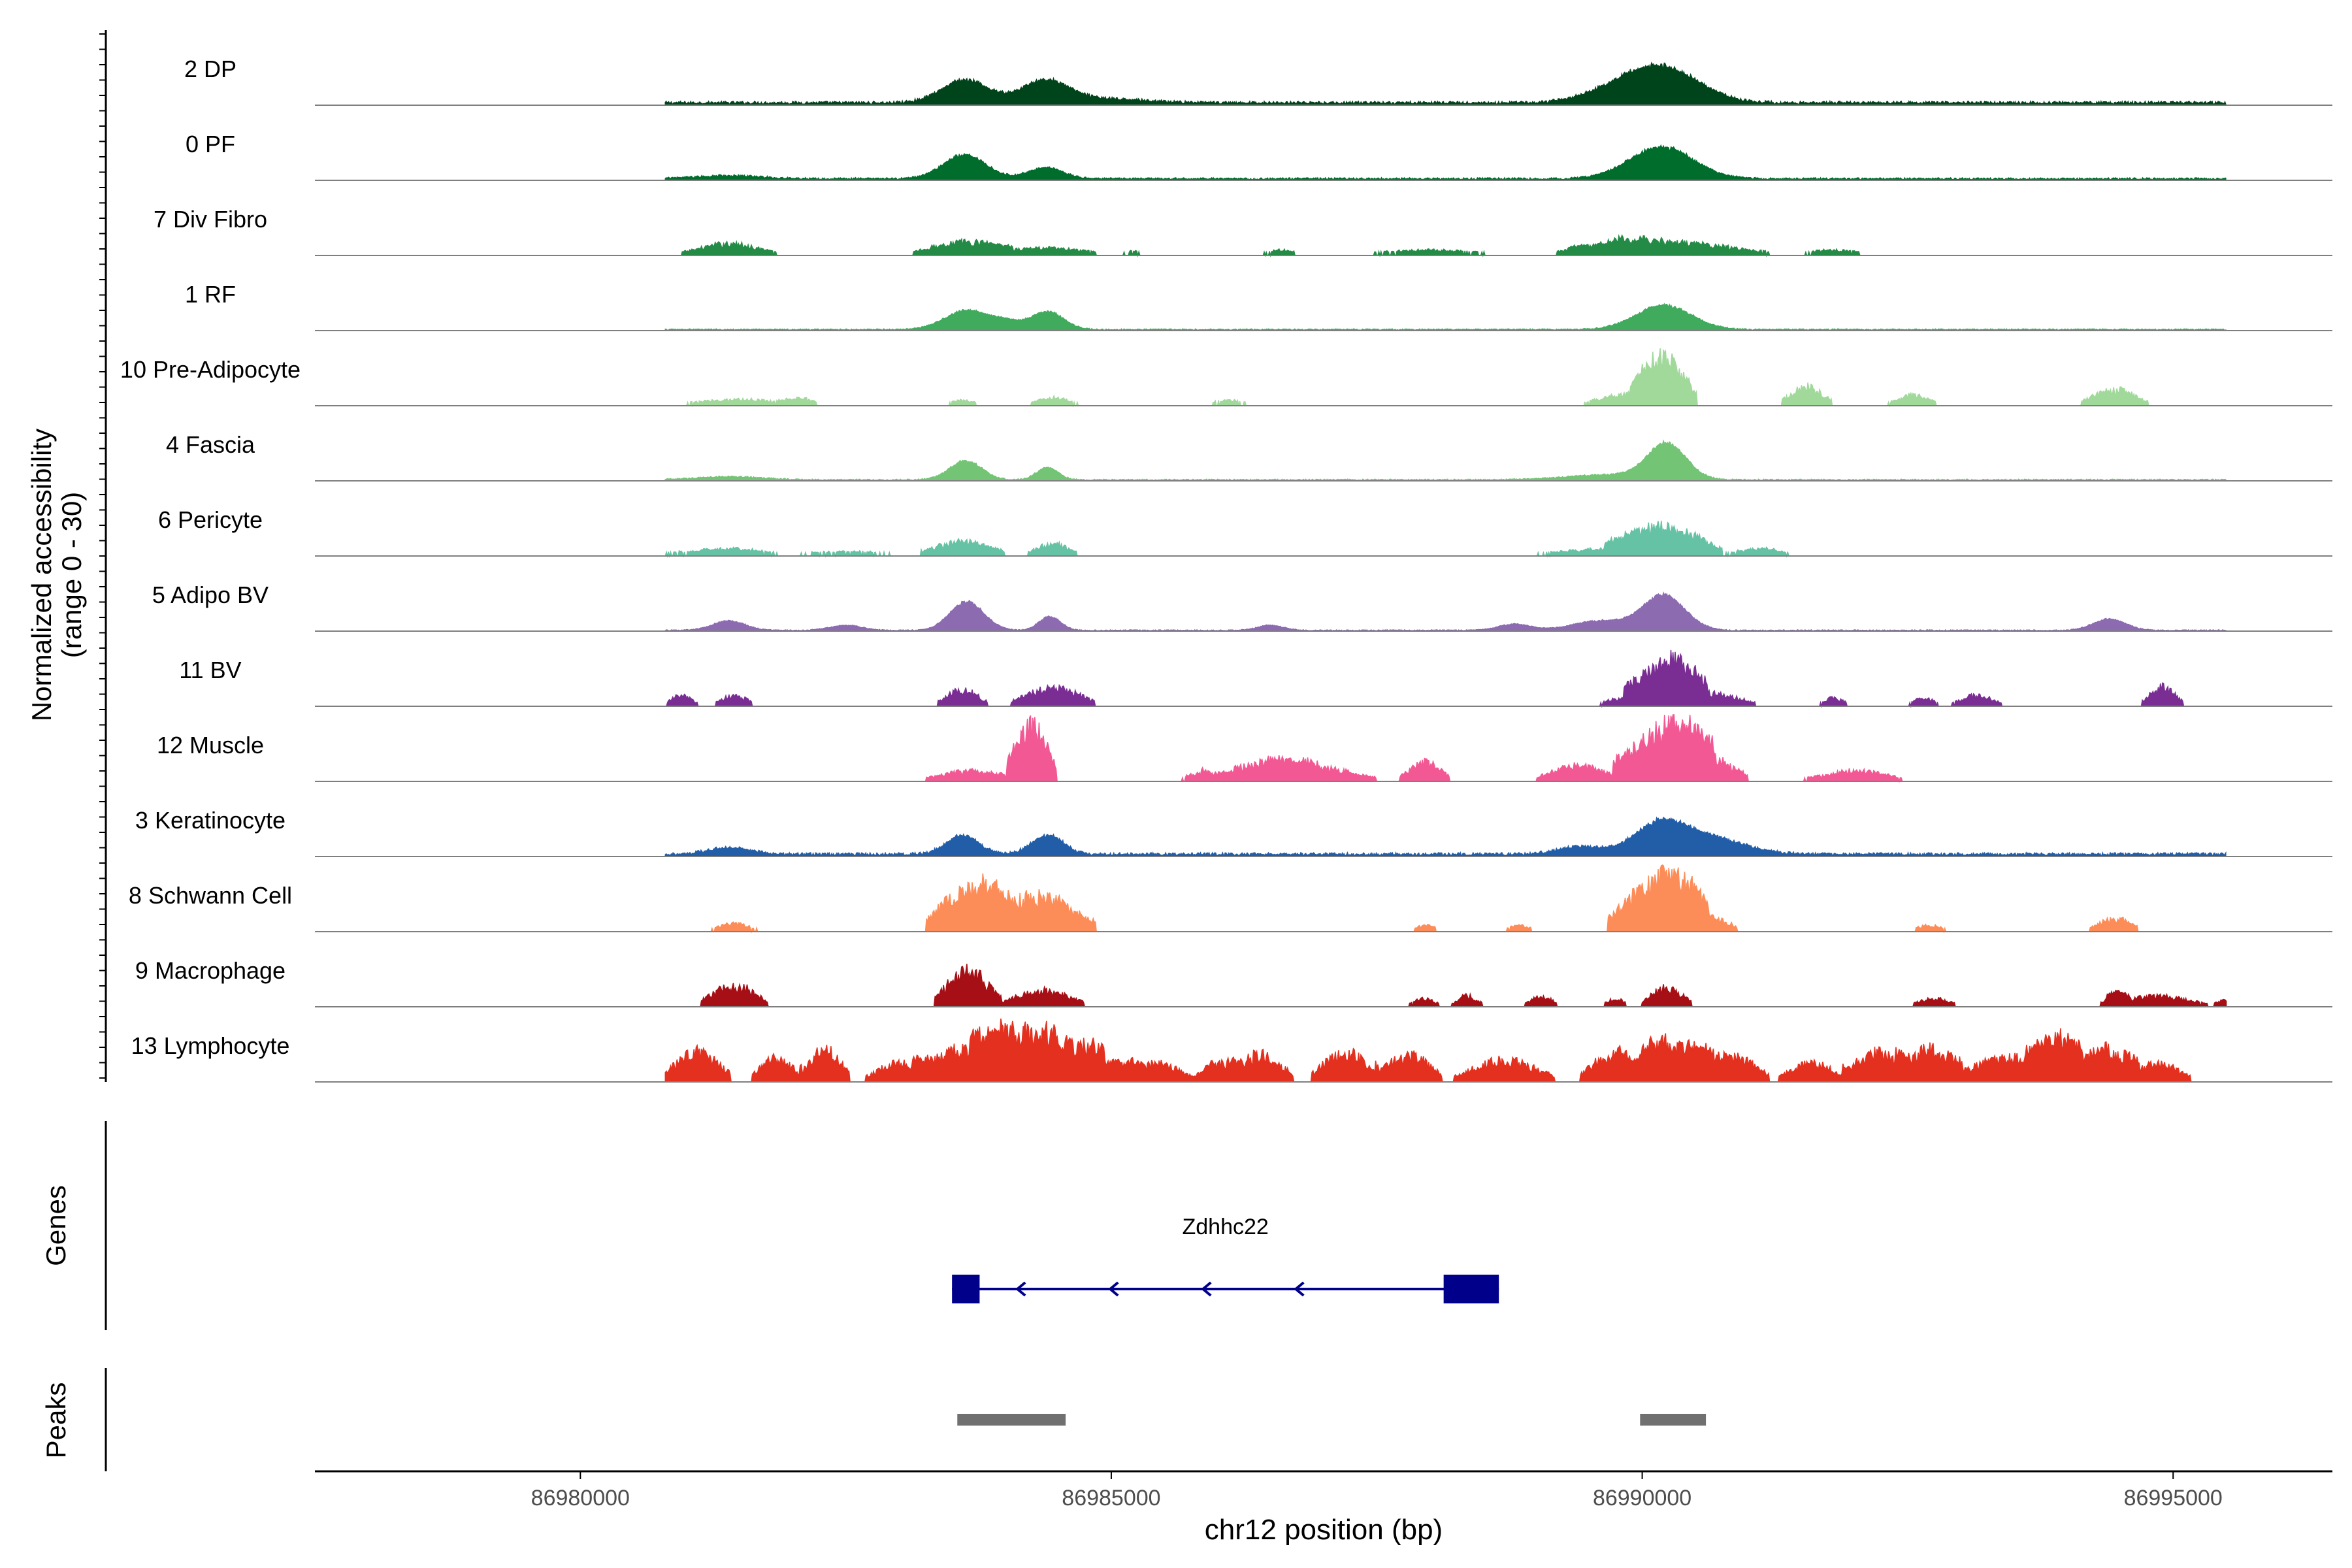  What do you see at coordinates (1642, 1498) in the screenshot?
I see `x-tick-label: 86990000` at bounding box center [1642, 1498].